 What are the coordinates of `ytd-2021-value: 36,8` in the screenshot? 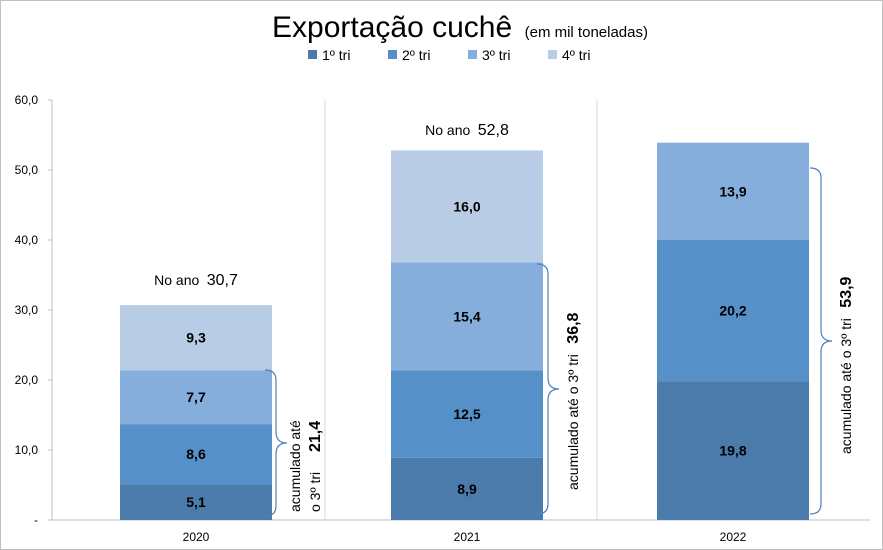 It's located at (573, 327).